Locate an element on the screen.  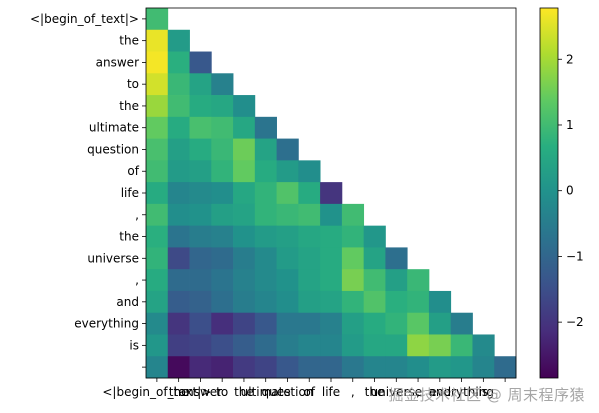
colorbar-tick-label: 0 is located at coordinates (570, 191).